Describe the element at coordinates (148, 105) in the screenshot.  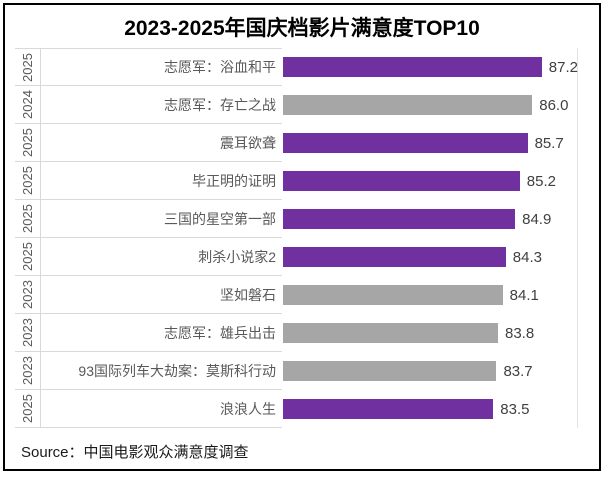
I see `category-label-area: 2024 志愿军：存亡之战` at that location.